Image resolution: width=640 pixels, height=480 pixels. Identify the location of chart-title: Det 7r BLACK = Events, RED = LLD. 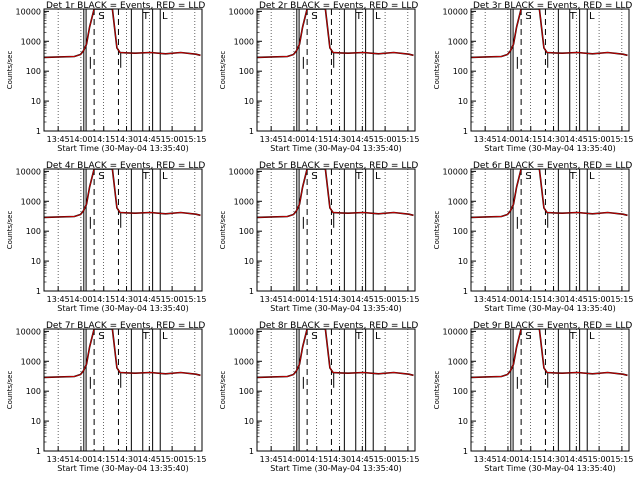
(125, 326).